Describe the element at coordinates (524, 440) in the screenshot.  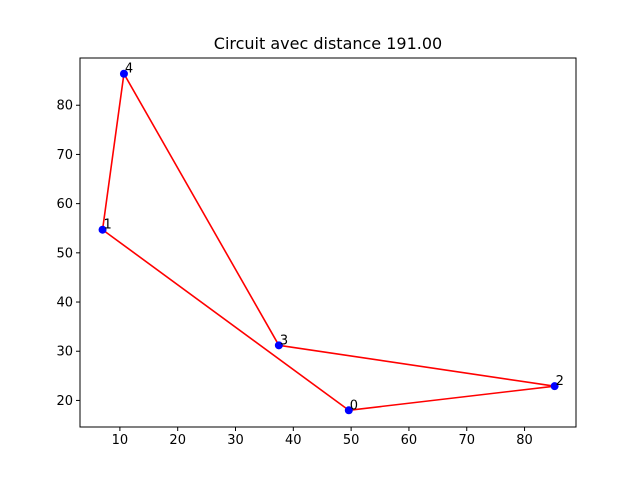
I see `x-tick-label: 80` at that location.